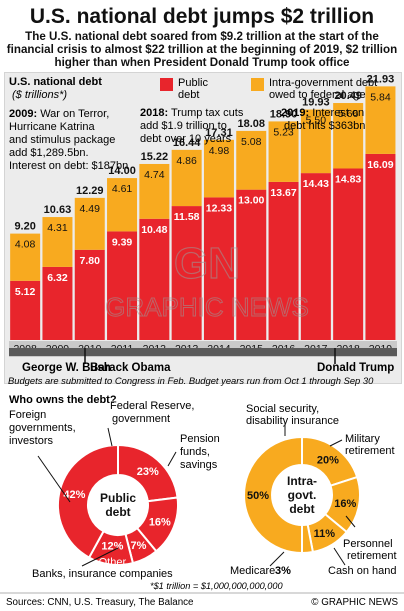 The height and width of the screenshot is (611, 404). What do you see at coordinates (141, 419) in the screenshot?
I see `label-line: government` at bounding box center [141, 419].